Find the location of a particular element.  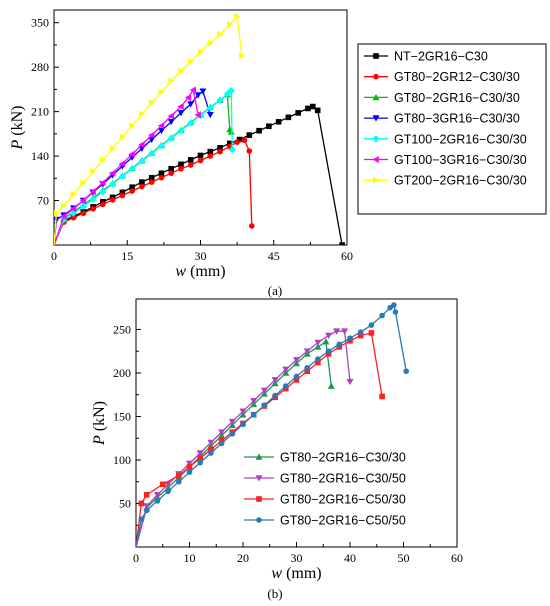

y-tick-label: 150 is located at coordinates (122, 416).